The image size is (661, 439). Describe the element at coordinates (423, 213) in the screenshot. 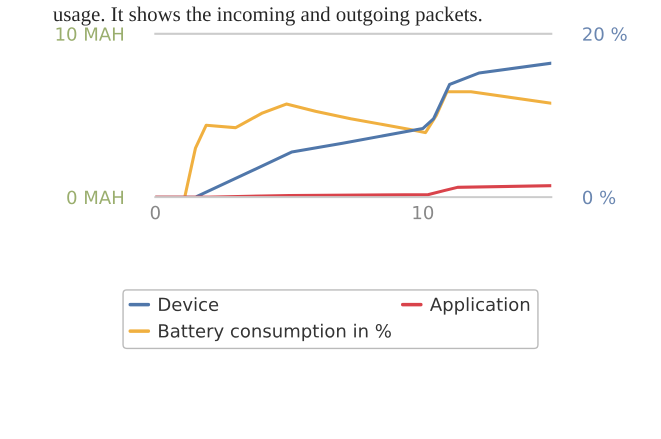

I see `x-tick-label: 10` at that location.